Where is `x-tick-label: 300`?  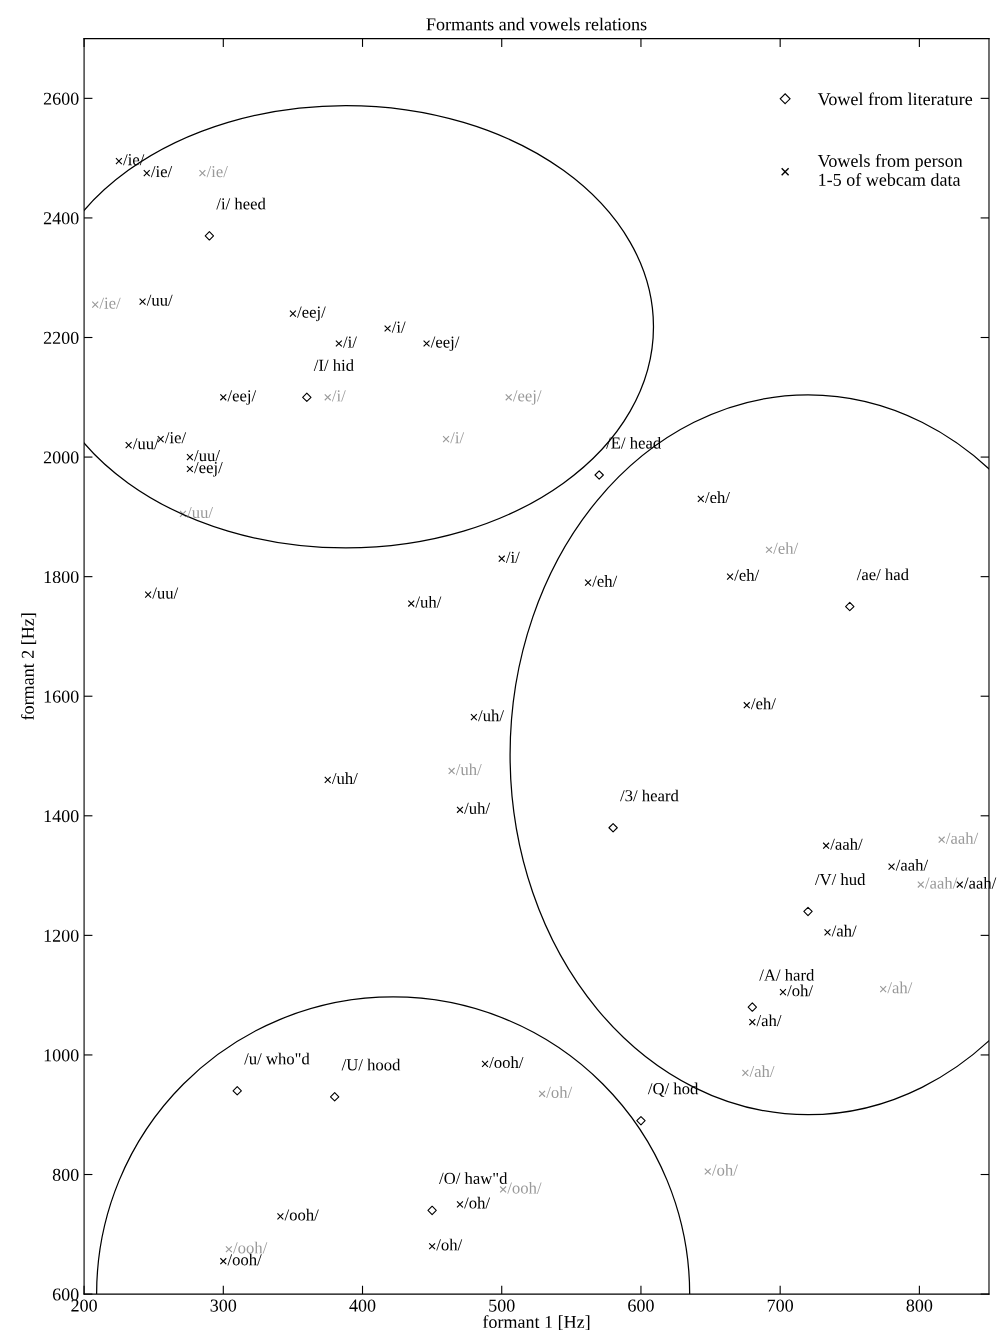
x-tick-label: 300 is located at coordinates (223, 1305).